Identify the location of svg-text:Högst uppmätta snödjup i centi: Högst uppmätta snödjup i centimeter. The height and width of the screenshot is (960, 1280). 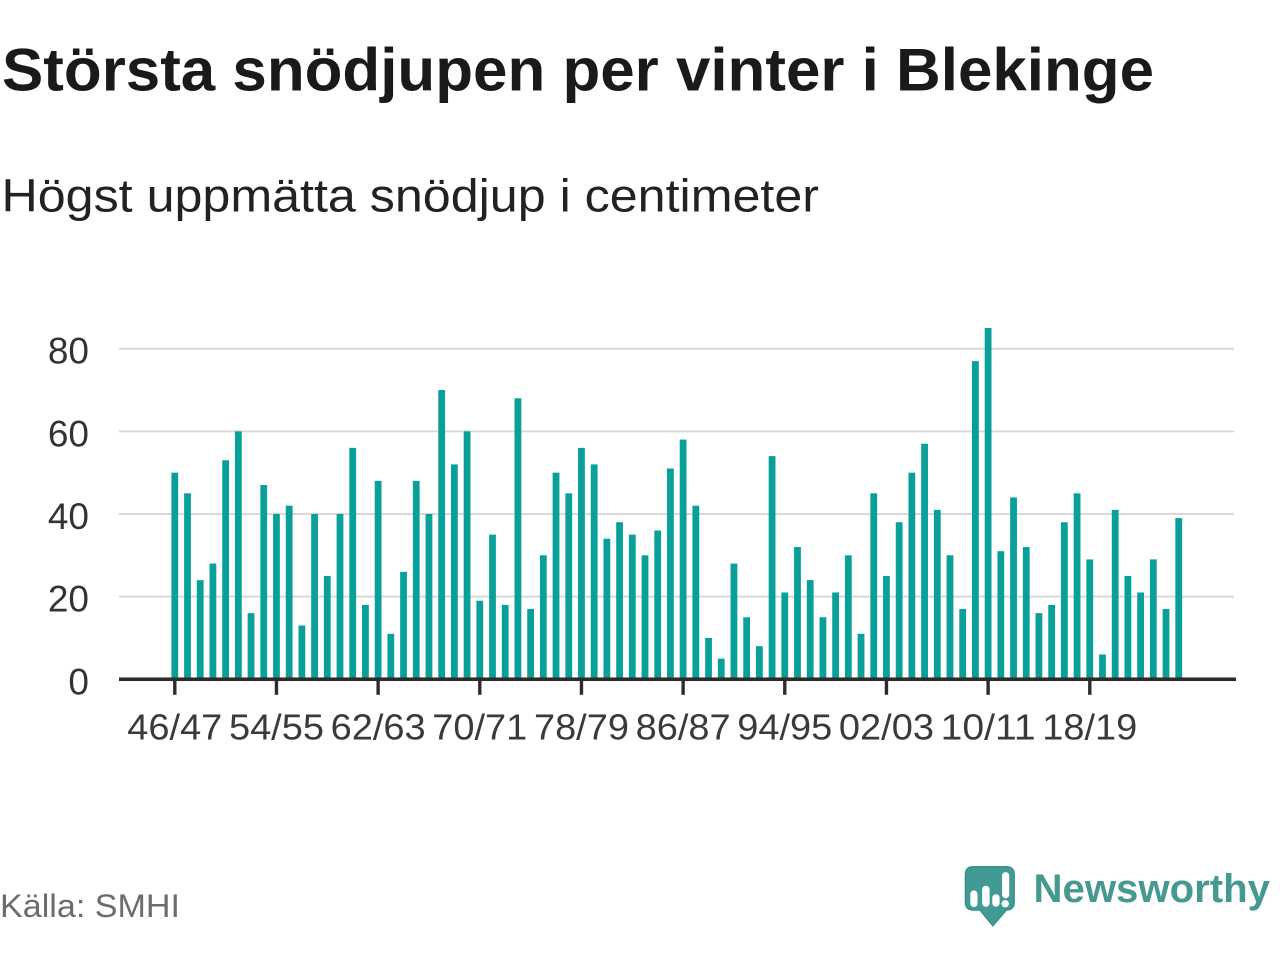
(411, 196).